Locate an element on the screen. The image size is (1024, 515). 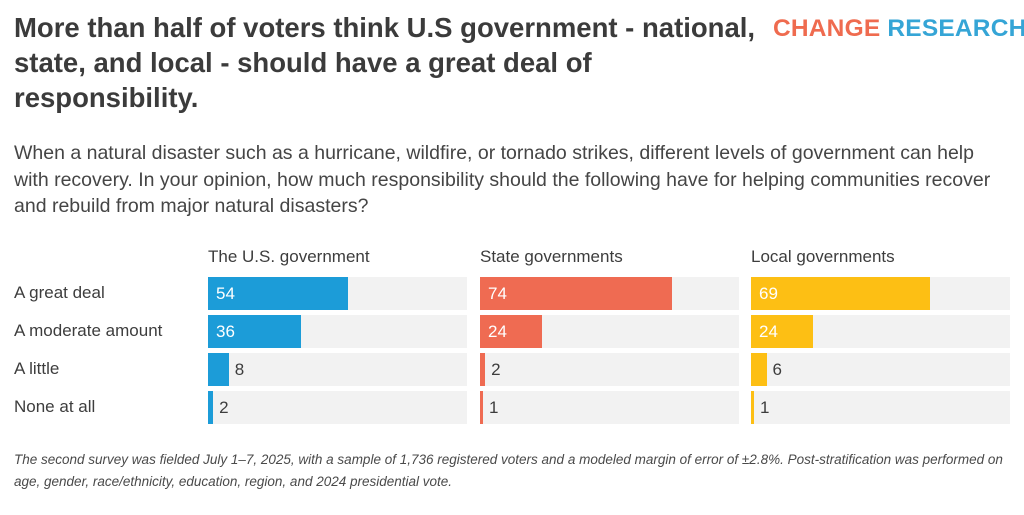
logo-part-2: RESEARCH is located at coordinates (955, 28).